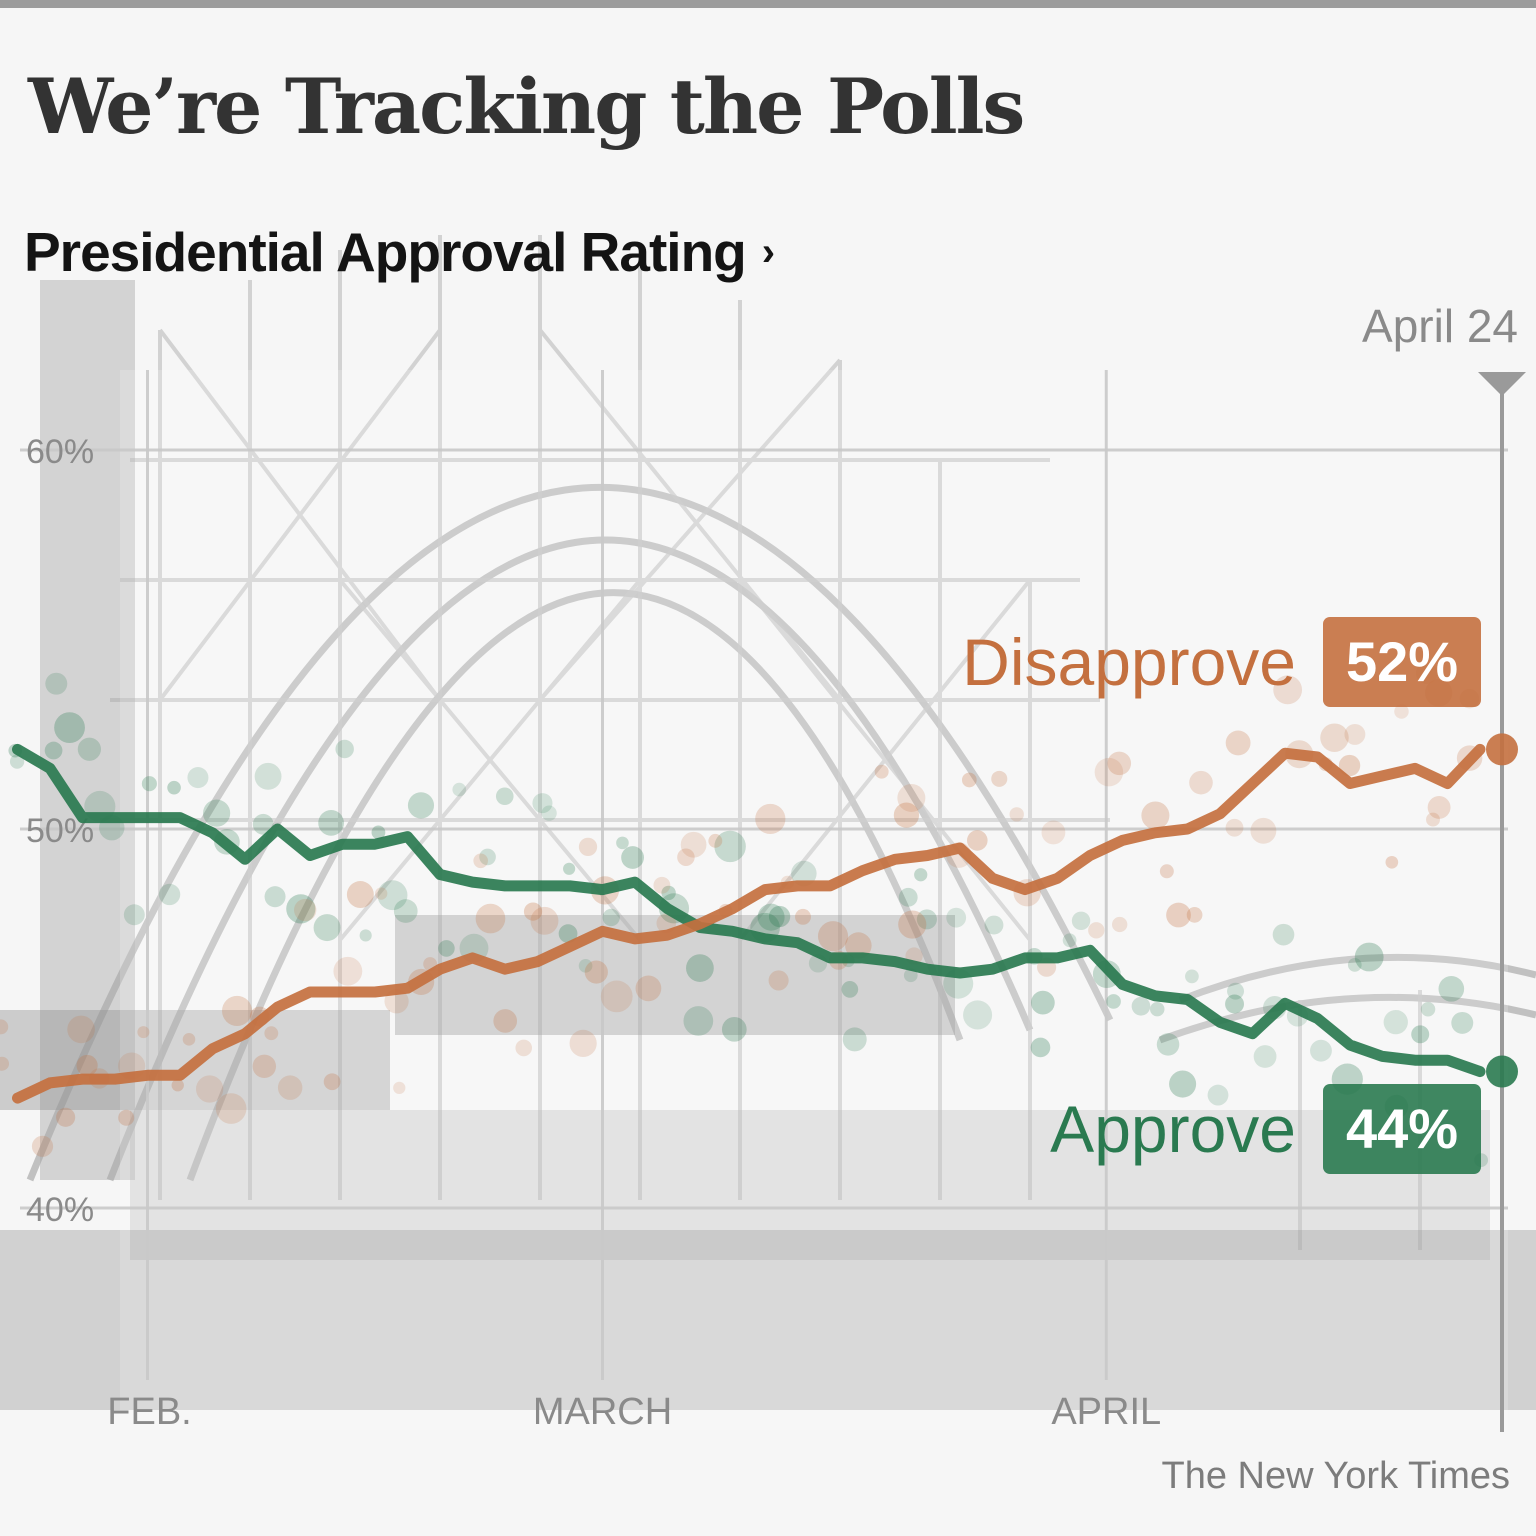  I want to click on value-badge-approve, so click(1402, 1129).